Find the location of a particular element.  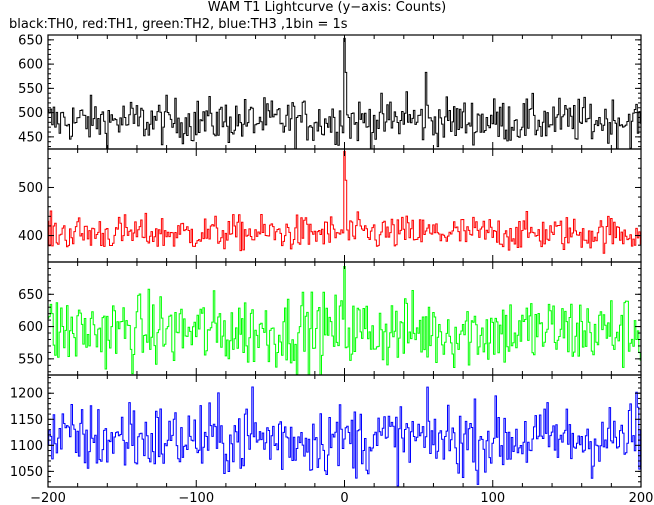

x-tick-label: −200 is located at coordinates (48, 498).